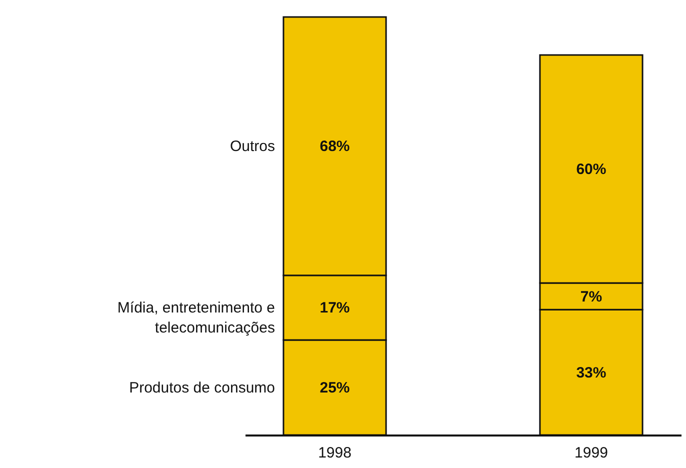 The width and height of the screenshot is (686, 468). I want to click on data-label: 68%, so click(335, 147).